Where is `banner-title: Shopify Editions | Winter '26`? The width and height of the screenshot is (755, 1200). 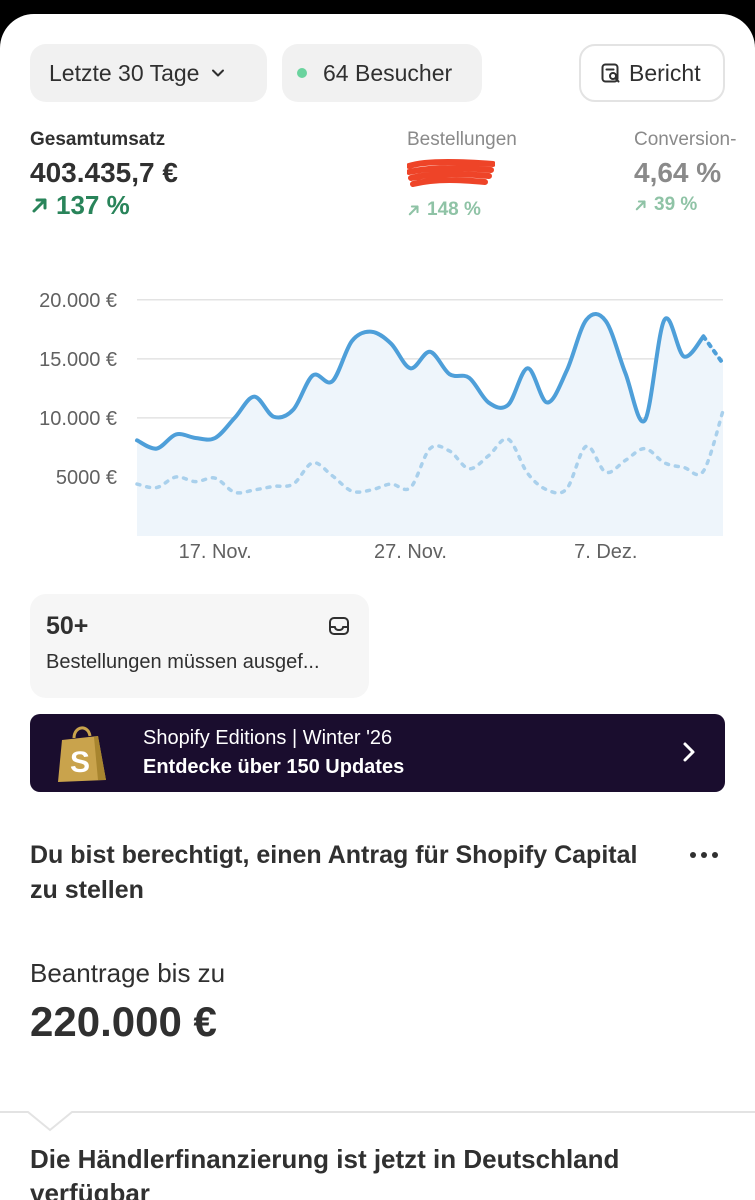 banner-title: Shopify Editions | Winter '26 is located at coordinates (268, 738).